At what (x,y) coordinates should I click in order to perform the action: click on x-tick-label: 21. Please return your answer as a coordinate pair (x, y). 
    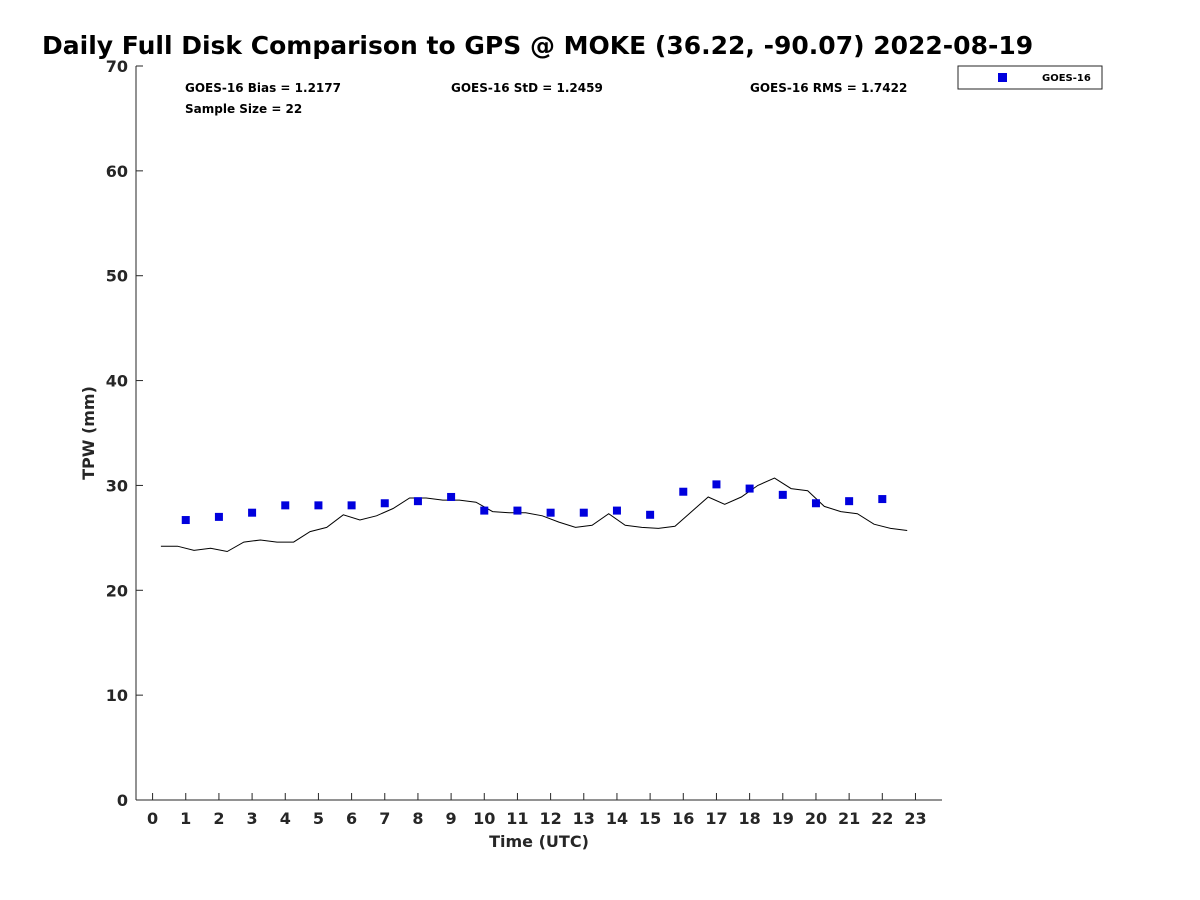
    Looking at the image, I should click on (849, 818).